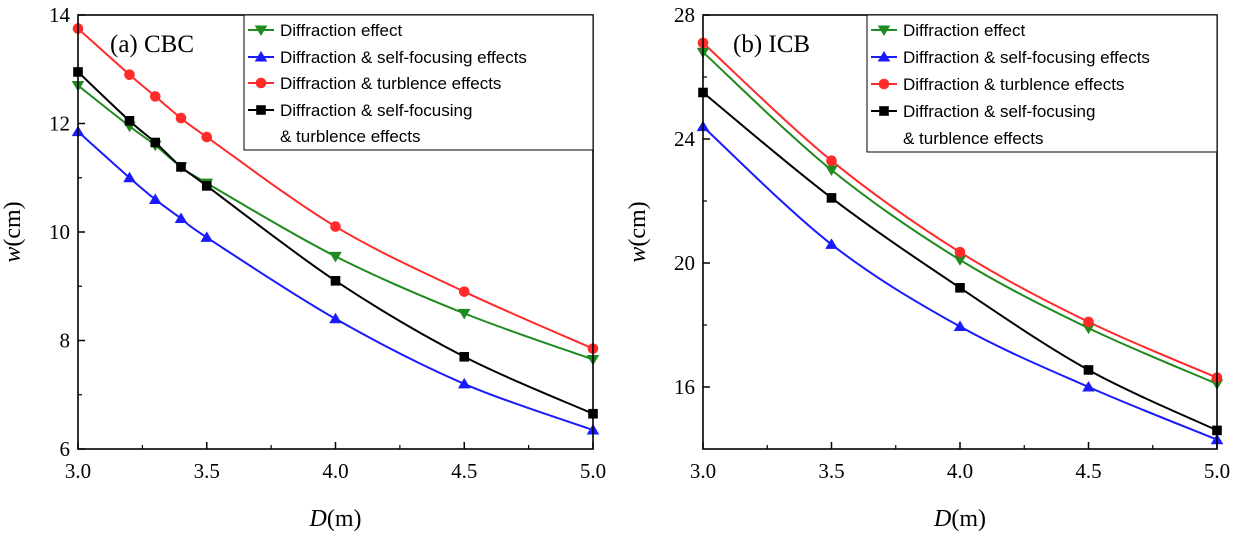  What do you see at coordinates (771, 44) in the screenshot?
I see `panel-title: (b) ICB` at bounding box center [771, 44].